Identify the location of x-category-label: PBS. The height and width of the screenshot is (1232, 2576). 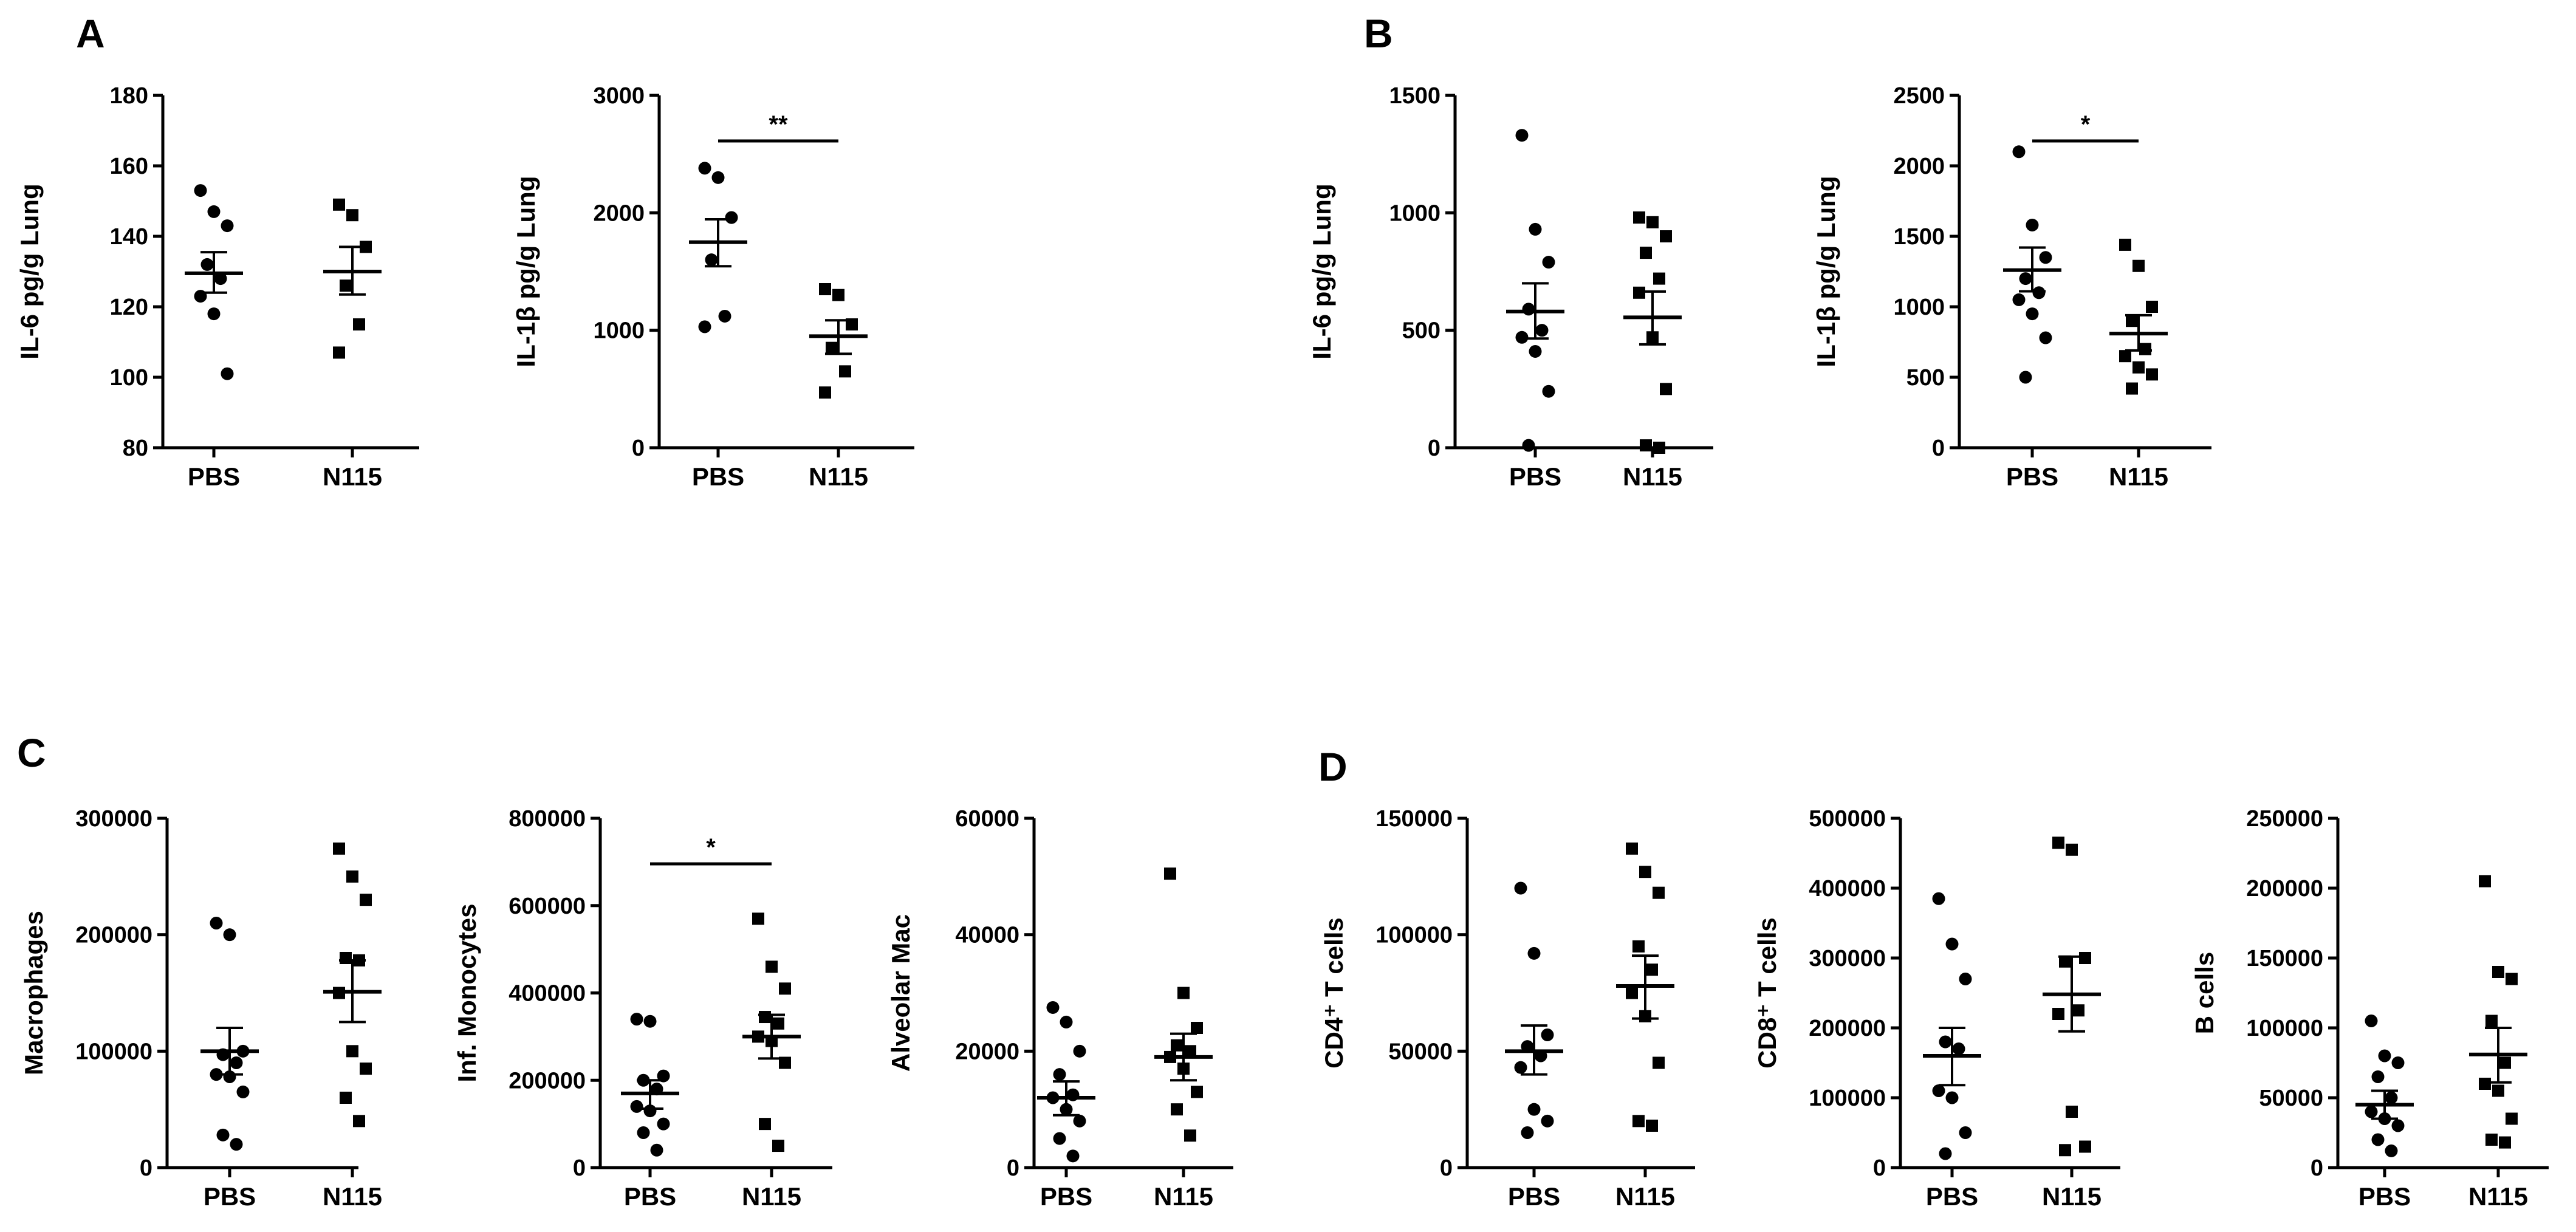
(214, 476).